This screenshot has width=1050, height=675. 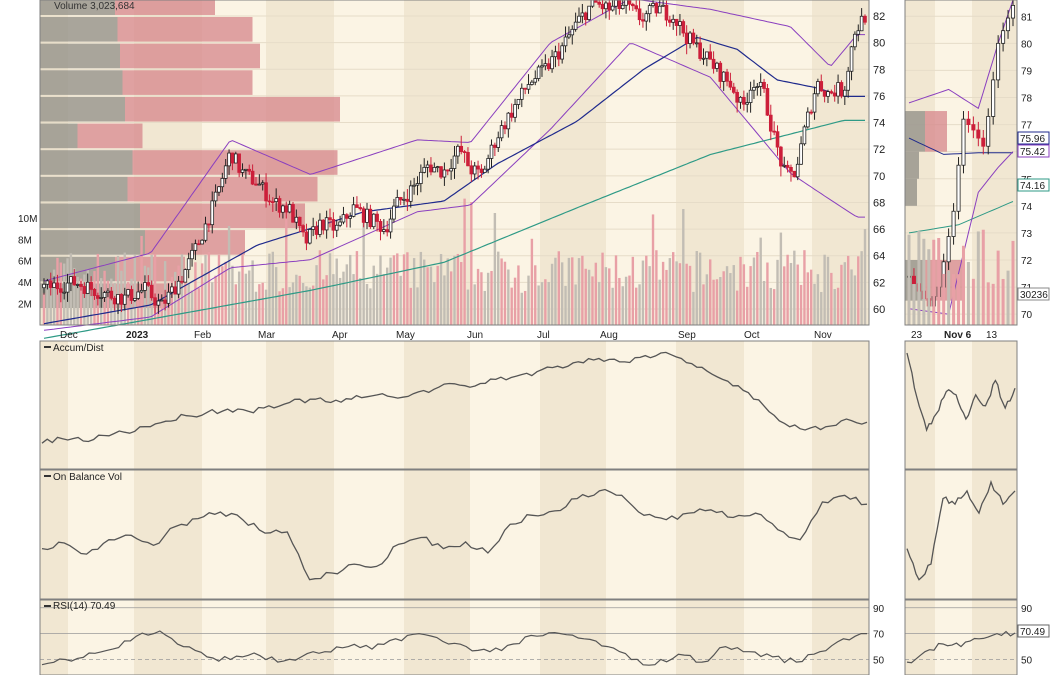 What do you see at coordinates (1027, 44) in the screenshot?
I see `inset-tick-label: 80` at bounding box center [1027, 44].